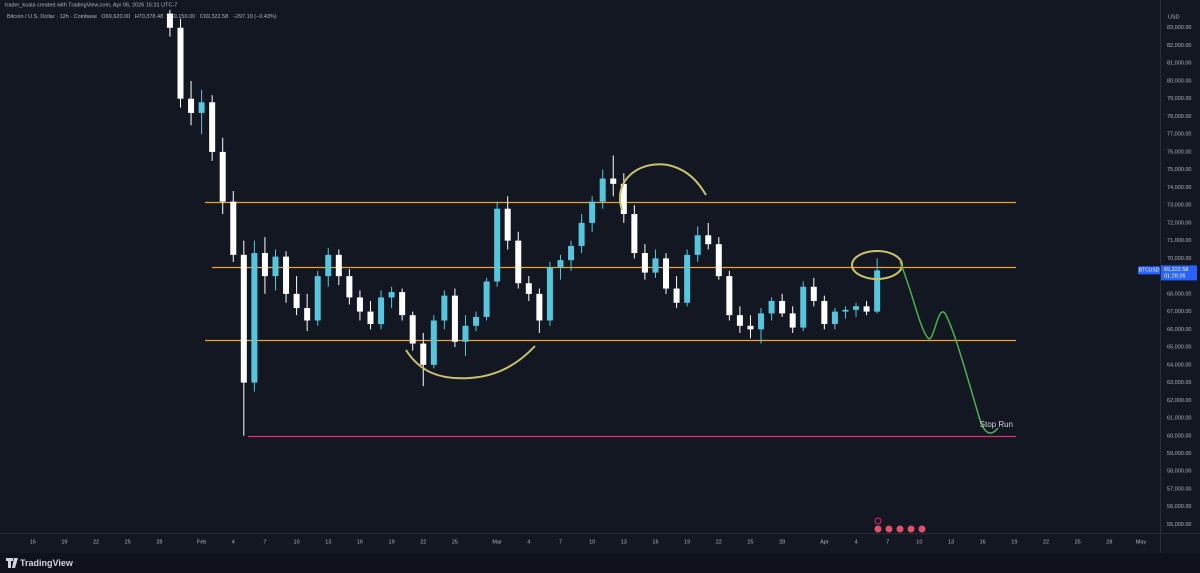 The image size is (1200, 573). I want to click on projection-path, so click(949, 347).